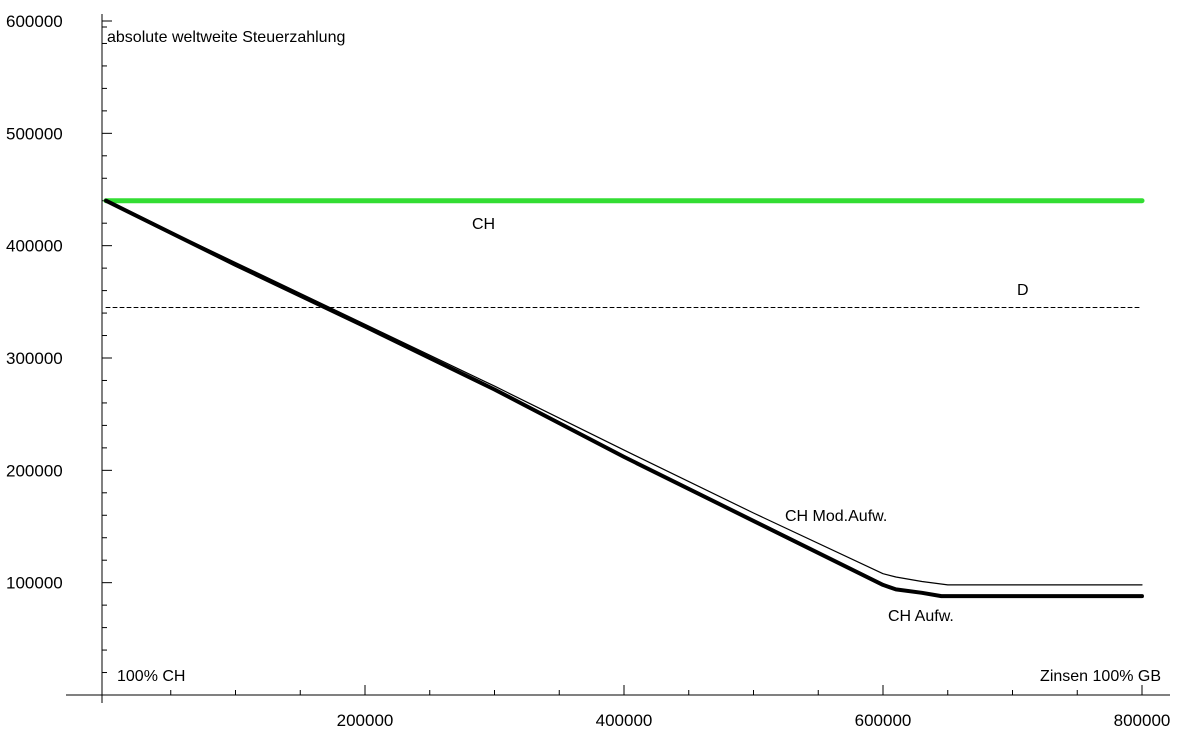 The image size is (1178, 733). What do you see at coordinates (34, 133) in the screenshot?
I see `y-tick-label: 500000` at bounding box center [34, 133].